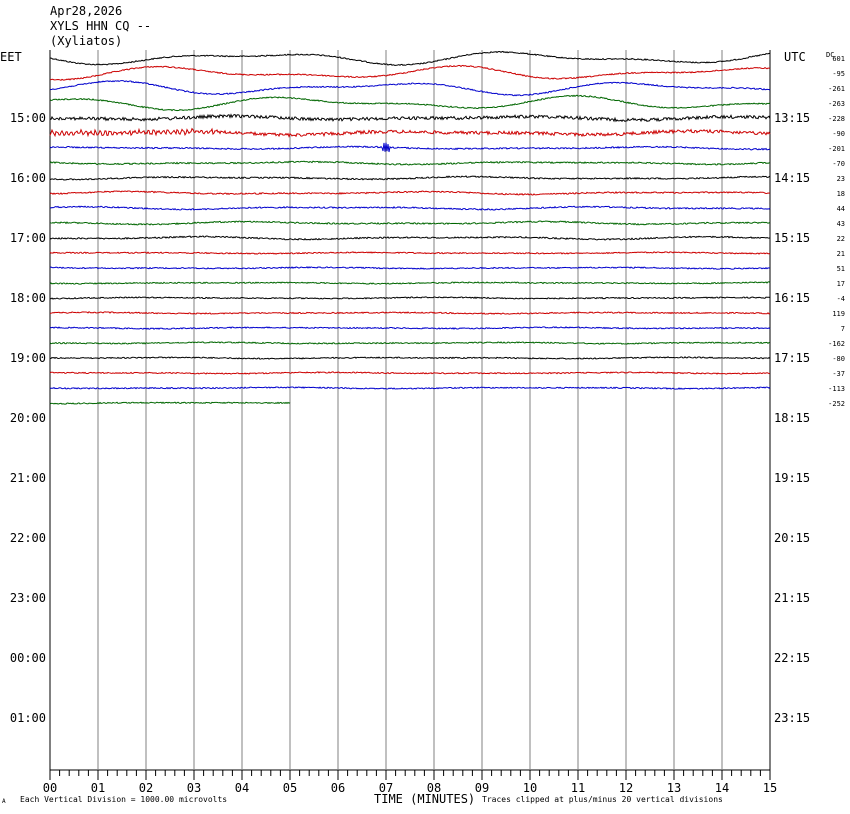 The width and height of the screenshot is (850, 814). I want to click on x-tick-label-12: 12, so click(626, 788).